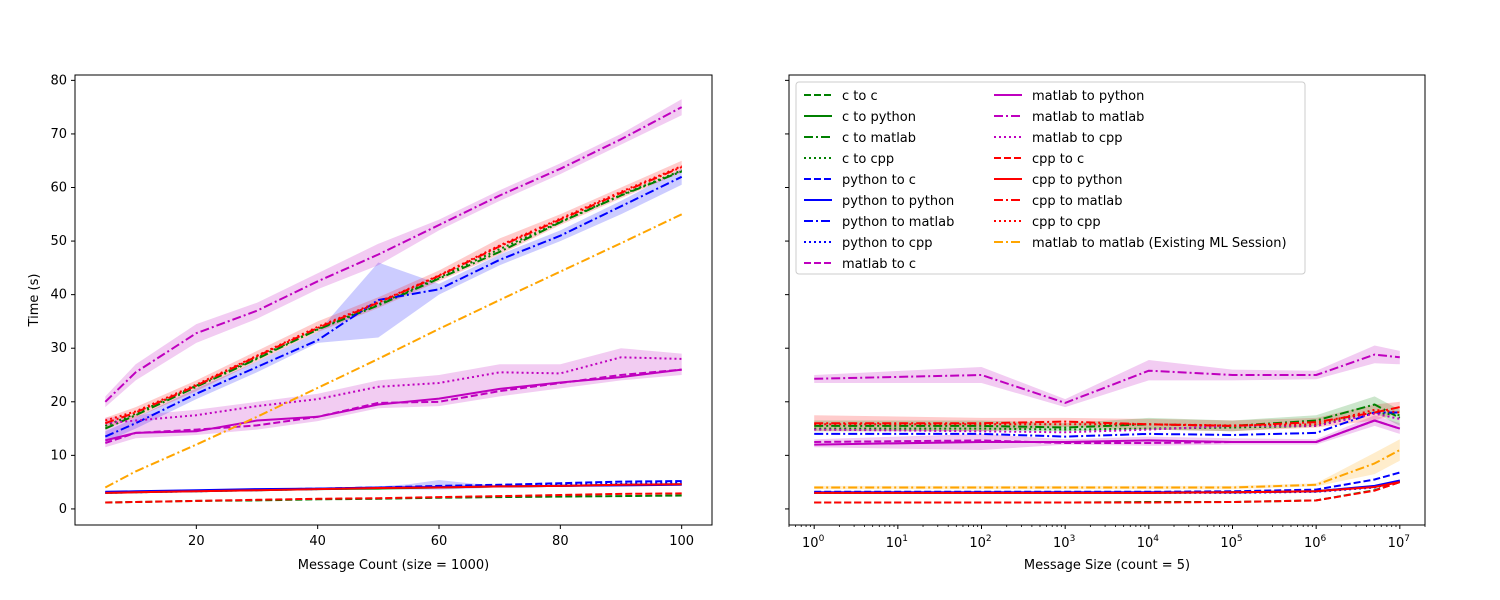 This screenshot has width=1500, height=600. Describe the element at coordinates (879, 264) in the screenshot. I see `legend-label: matlab to c` at that location.